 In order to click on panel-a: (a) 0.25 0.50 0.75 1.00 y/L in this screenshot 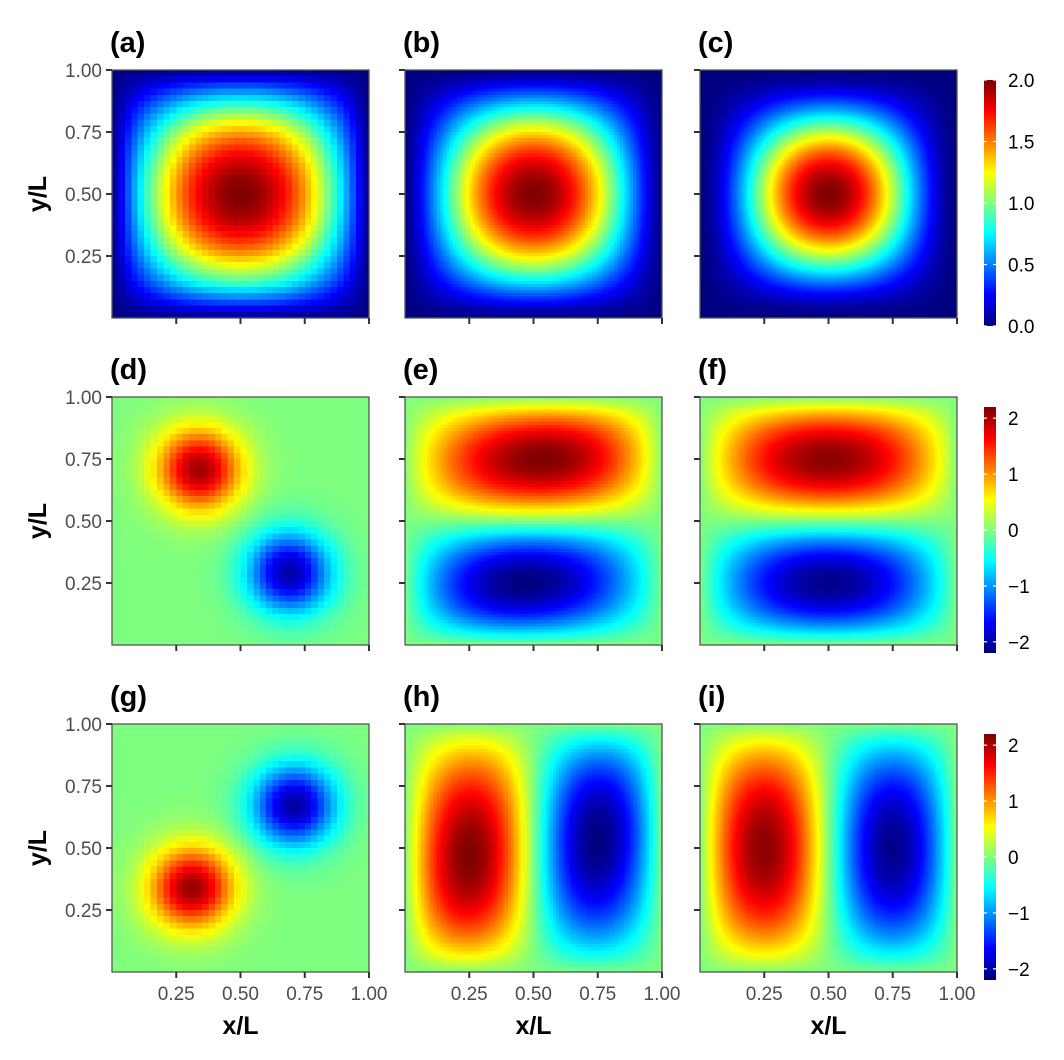, I will do `click(197, 175)`.